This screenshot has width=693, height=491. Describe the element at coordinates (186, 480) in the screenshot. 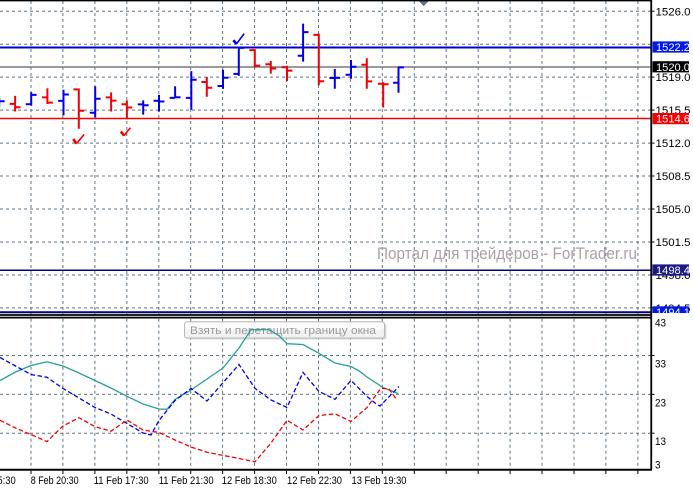

I see `svg-text: 11 Feb 21:30` at that location.